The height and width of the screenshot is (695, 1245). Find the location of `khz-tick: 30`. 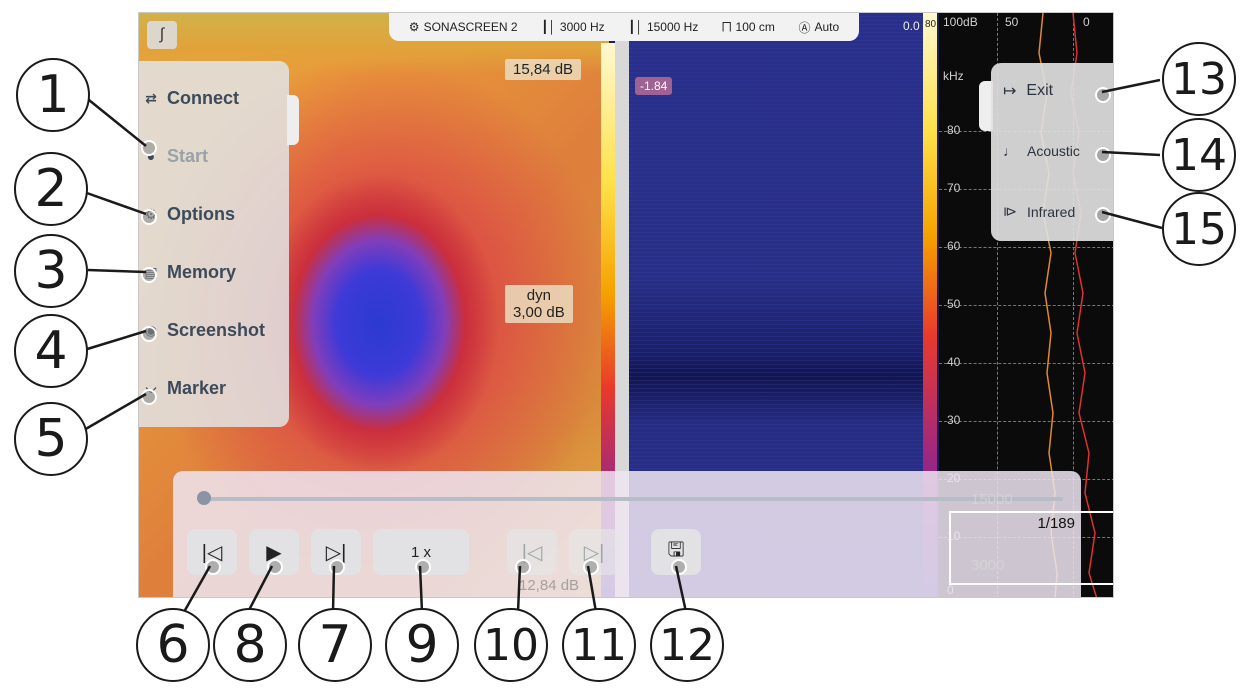

khz-tick: 30 is located at coordinates (954, 420).